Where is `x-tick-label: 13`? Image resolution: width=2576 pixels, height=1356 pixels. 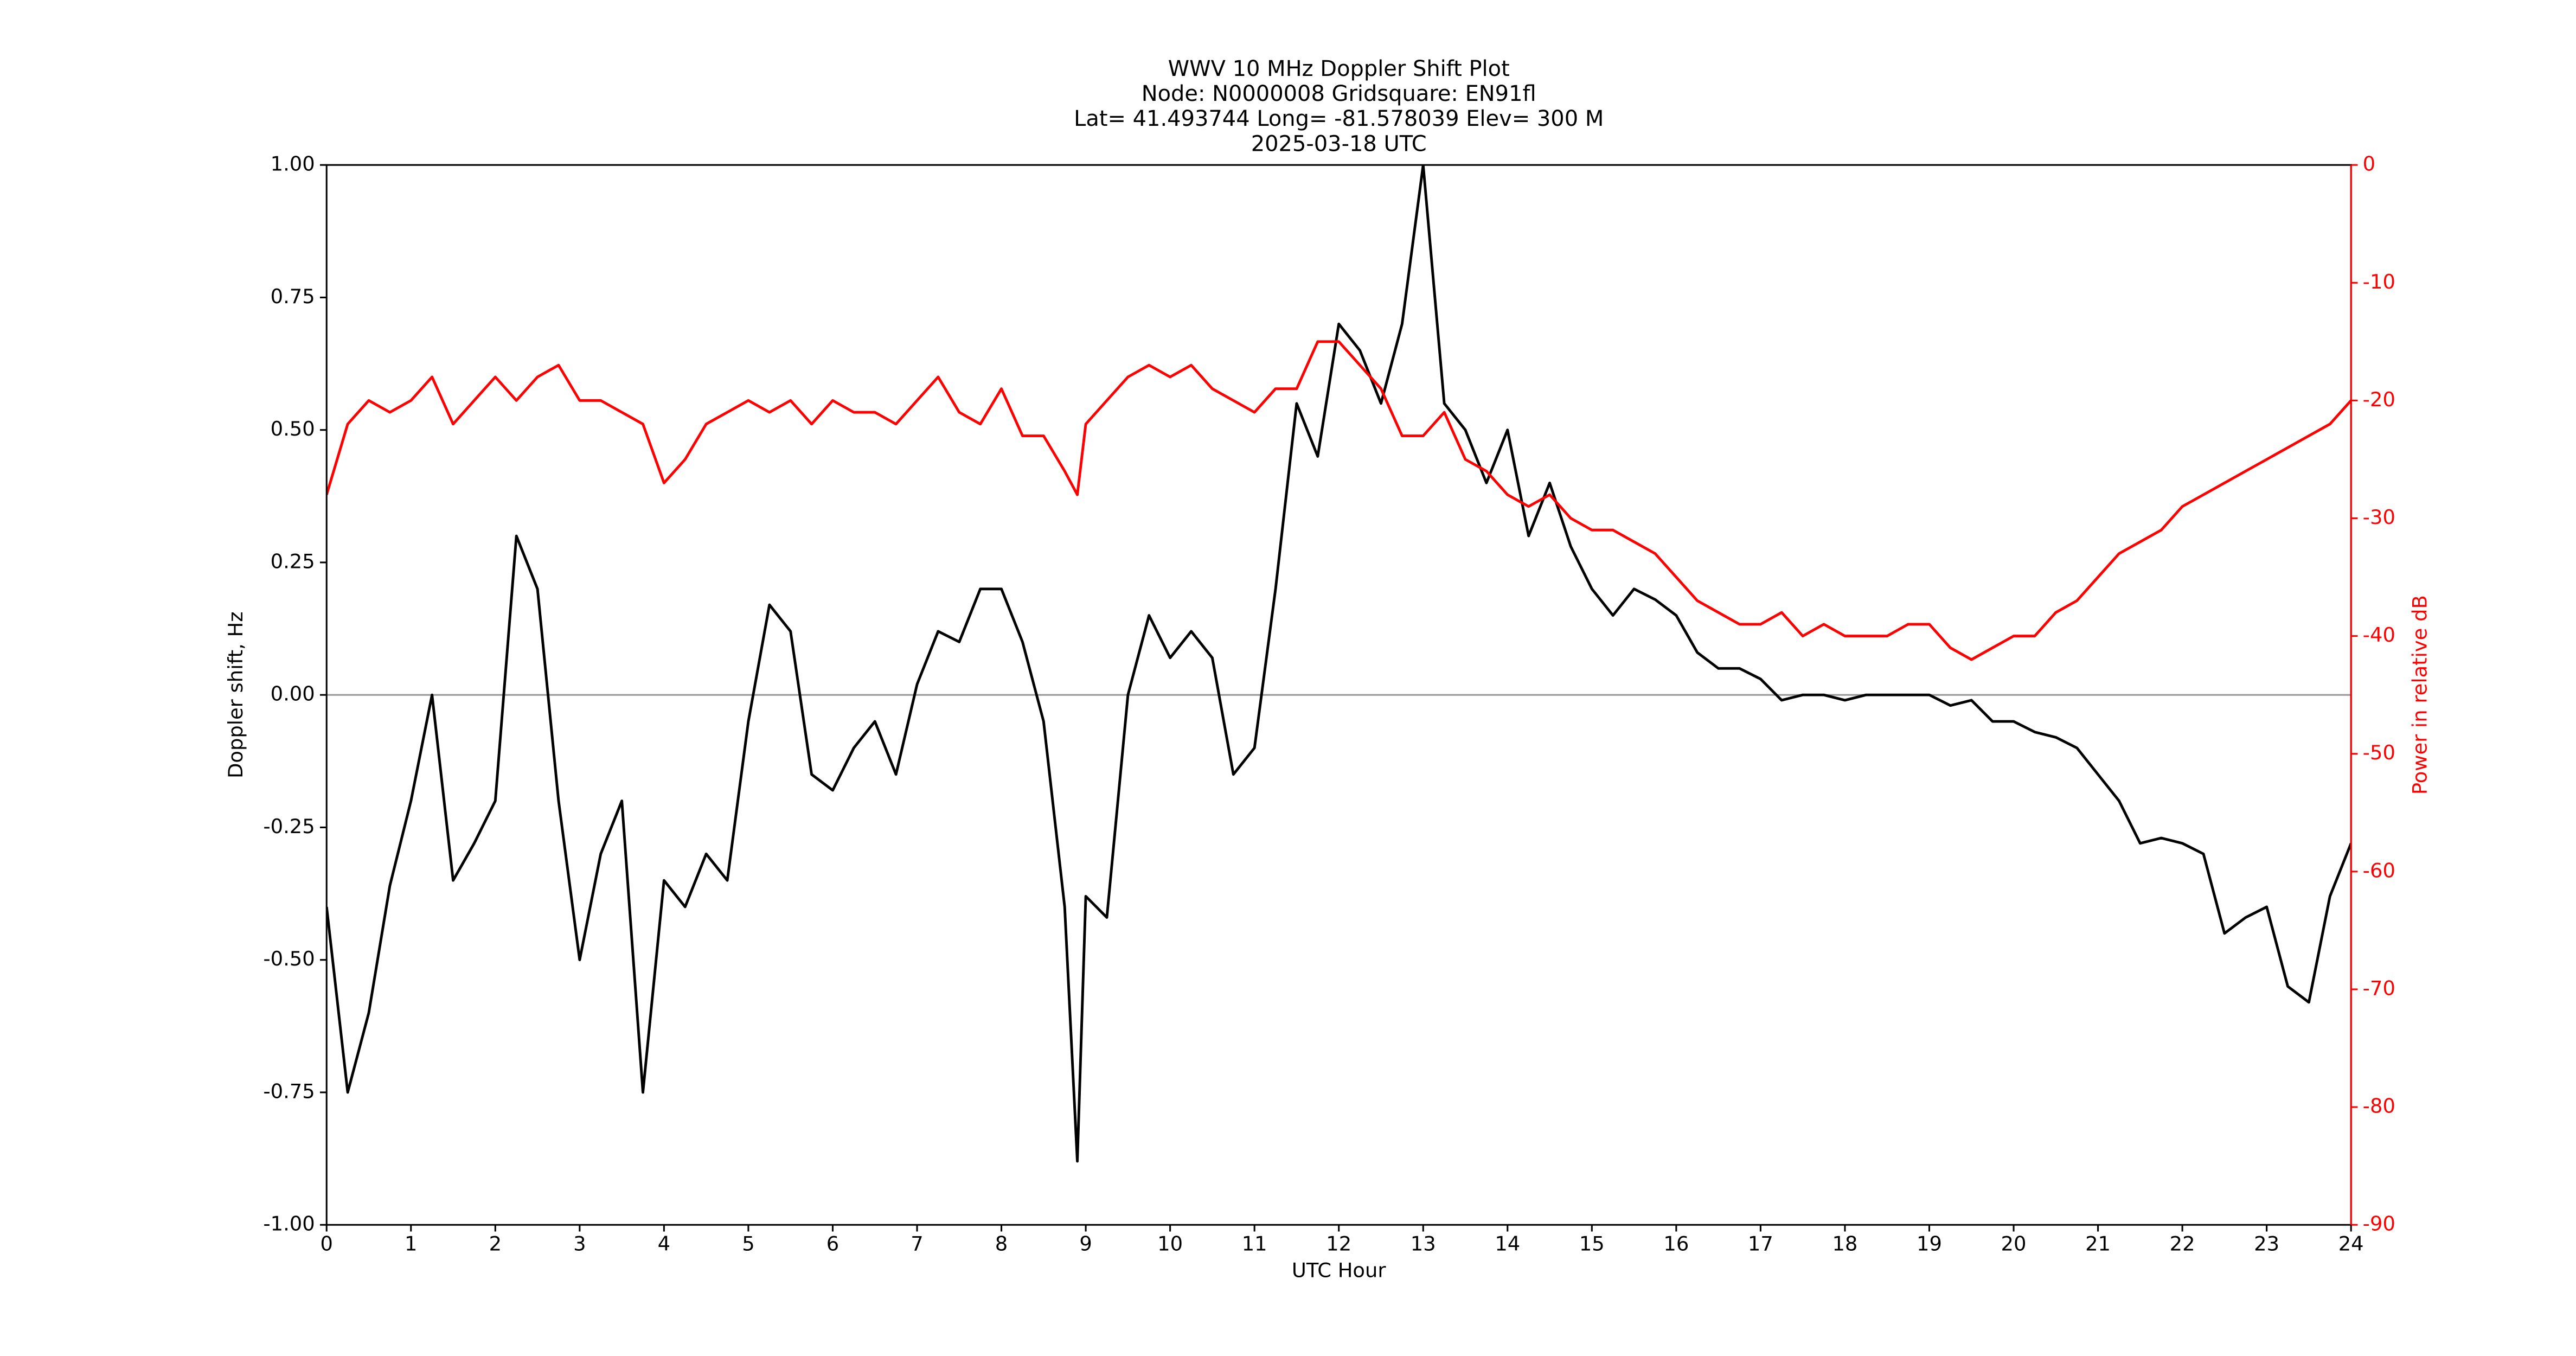 x-tick-label: 13 is located at coordinates (1423, 1244).